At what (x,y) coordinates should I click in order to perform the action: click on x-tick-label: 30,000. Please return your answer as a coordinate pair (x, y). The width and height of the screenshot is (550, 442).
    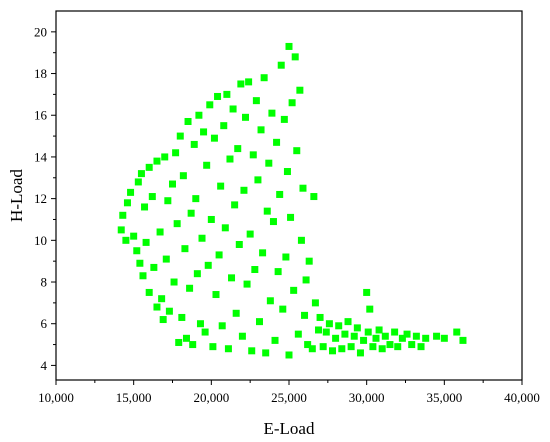
    Looking at the image, I should click on (367, 397).